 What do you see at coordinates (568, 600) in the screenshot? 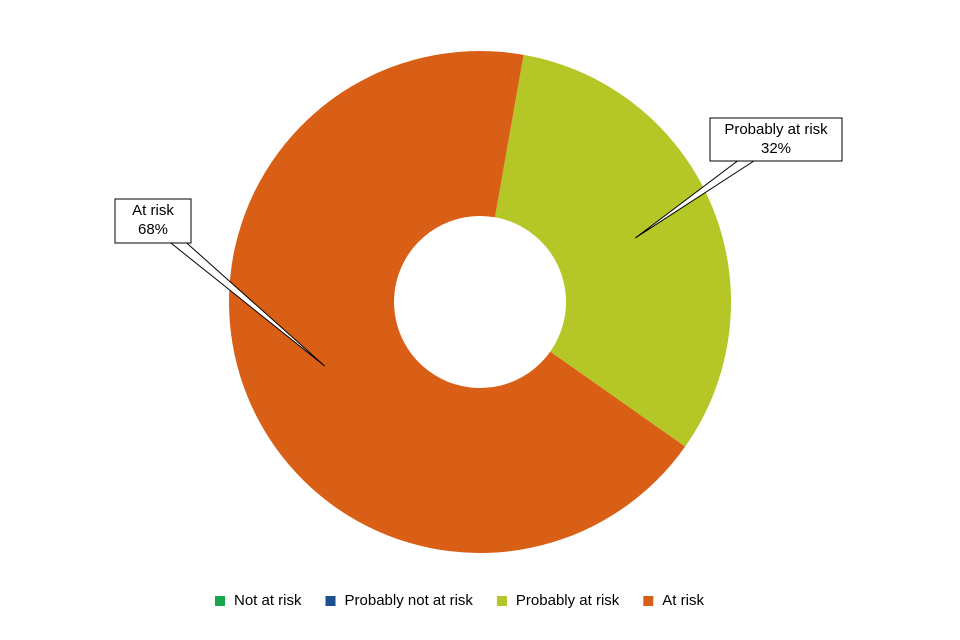
I see `legend-label: Probably at risk` at bounding box center [568, 600].